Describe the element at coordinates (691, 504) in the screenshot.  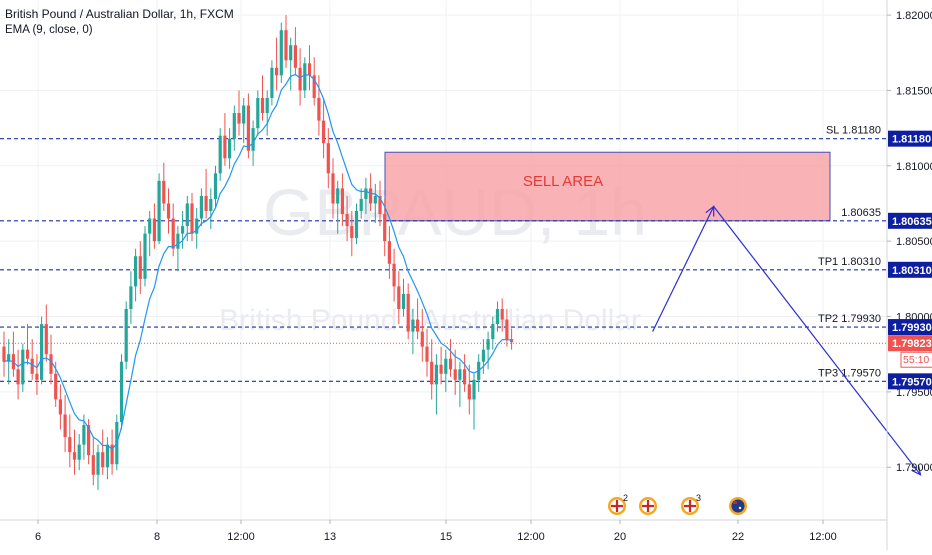
I see `calendar-event: 3` at that location.